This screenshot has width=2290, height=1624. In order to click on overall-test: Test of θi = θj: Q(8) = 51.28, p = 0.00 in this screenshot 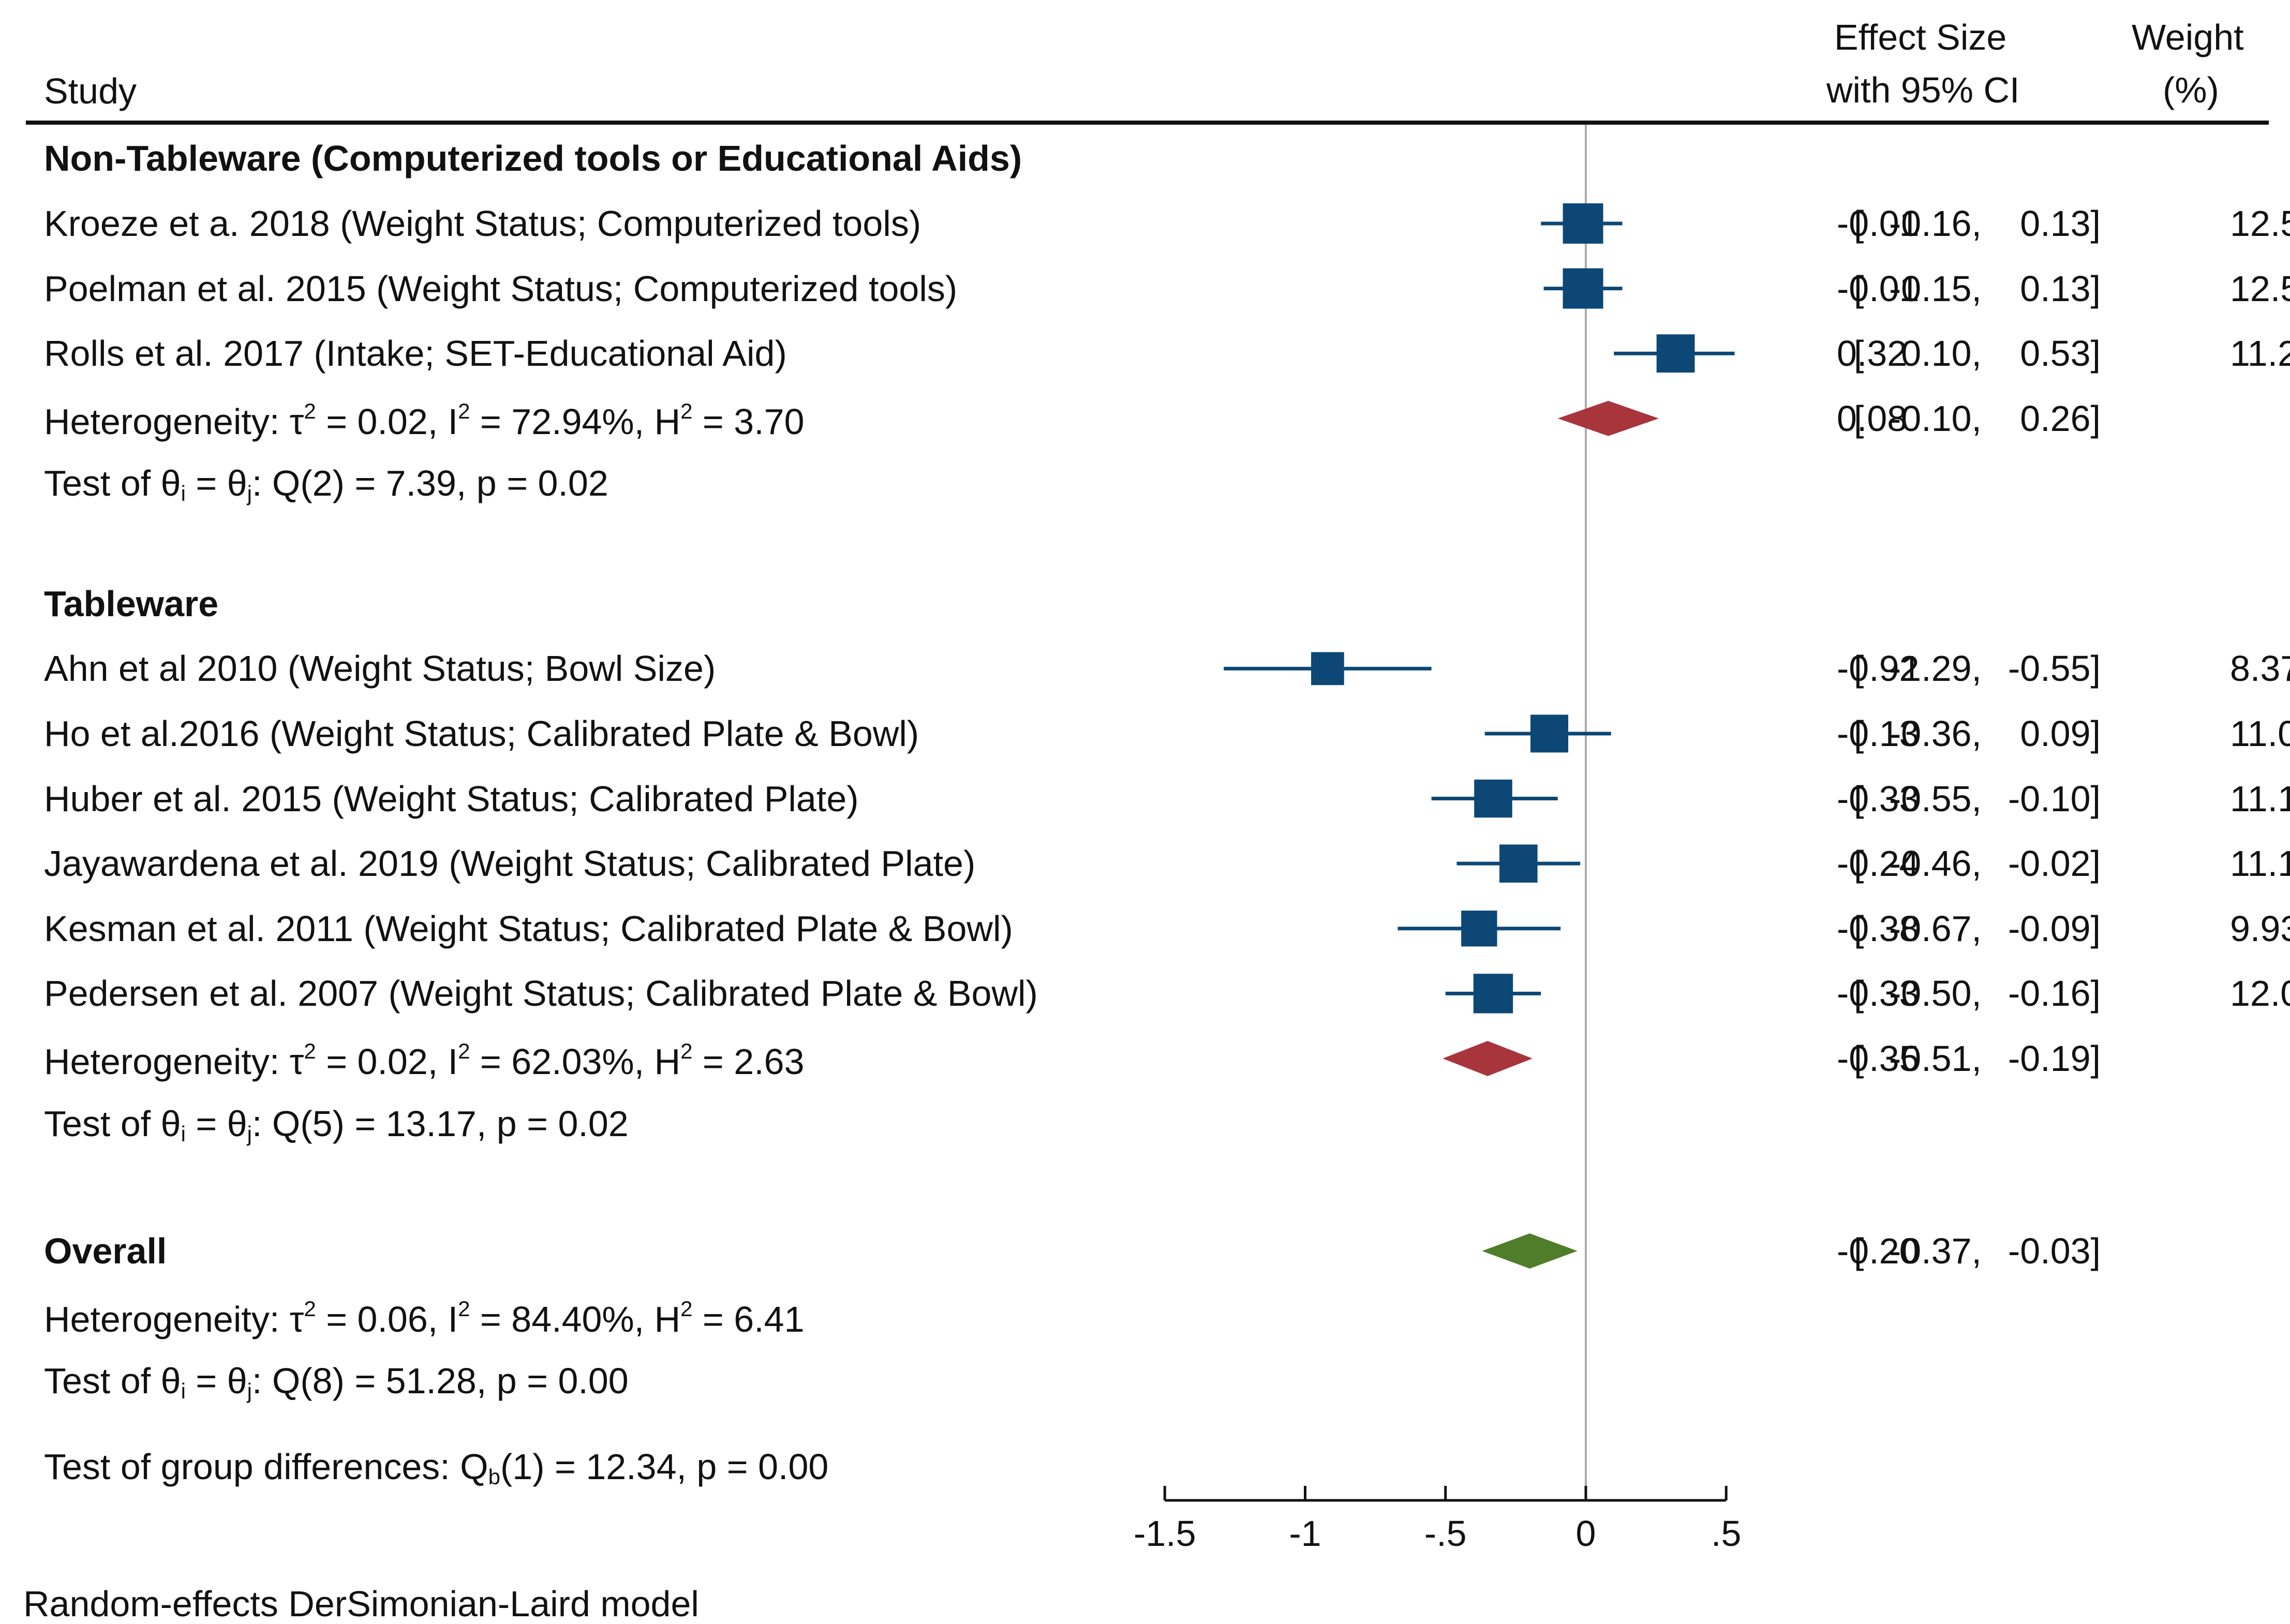, I will do `click(336, 1382)`.